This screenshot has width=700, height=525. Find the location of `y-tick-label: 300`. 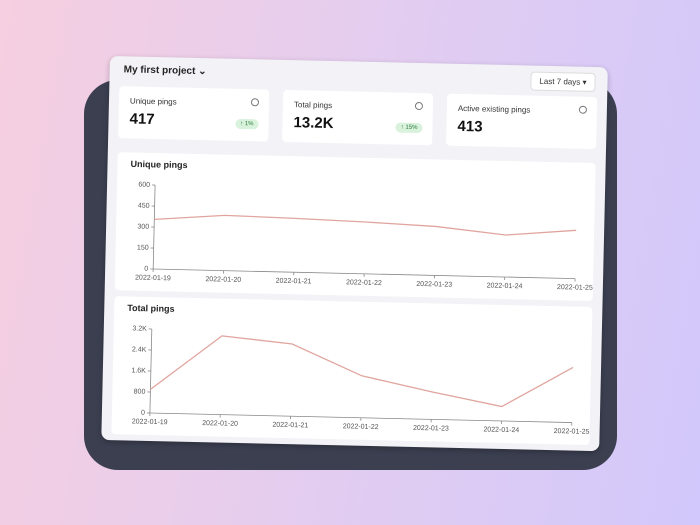

y-tick-label: 300 is located at coordinates (143, 227).